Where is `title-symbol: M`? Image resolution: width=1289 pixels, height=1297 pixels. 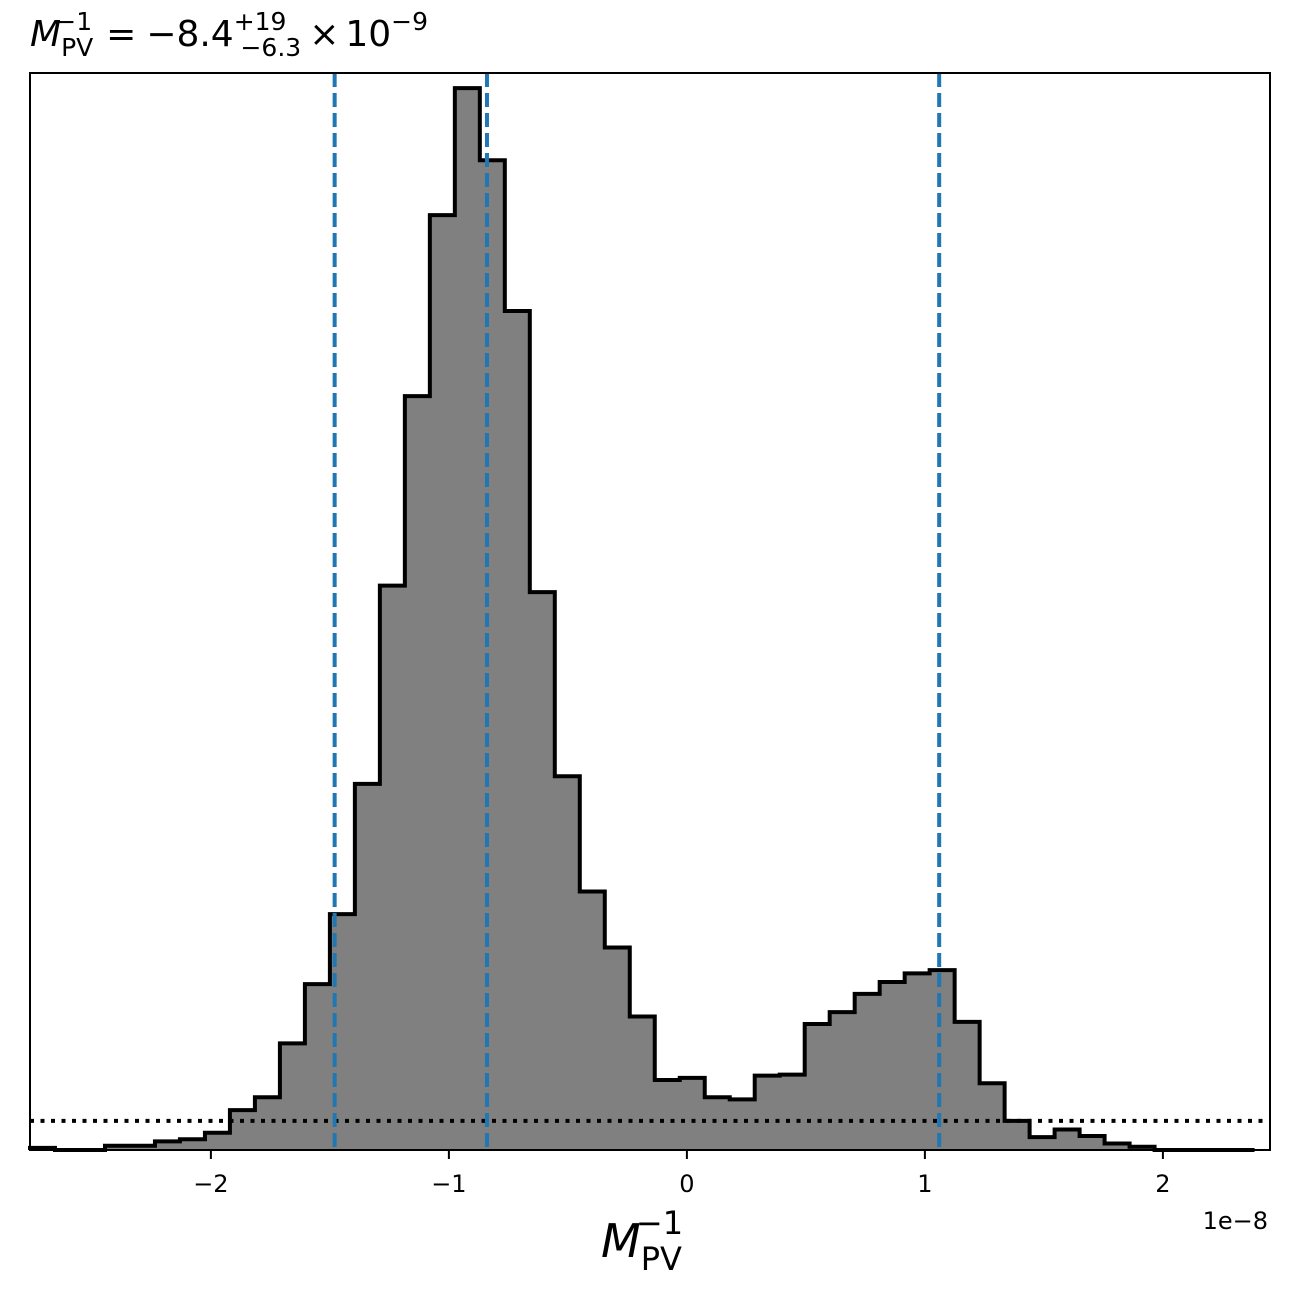 title-symbol: M is located at coordinates (45, 34).